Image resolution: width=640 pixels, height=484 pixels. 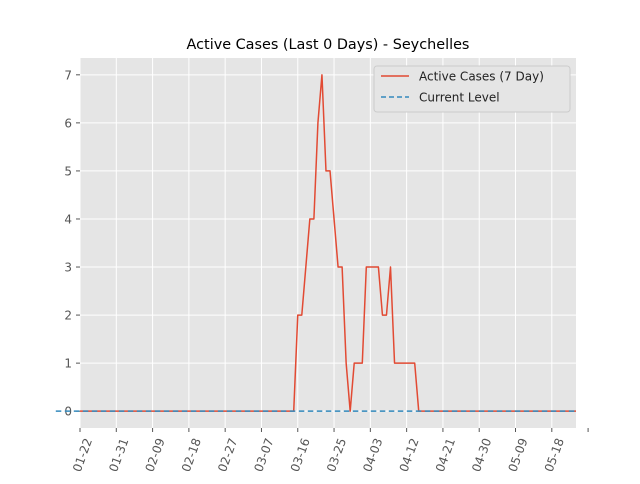 I want to click on x-tick-label: 02-09, so click(x=155, y=455).